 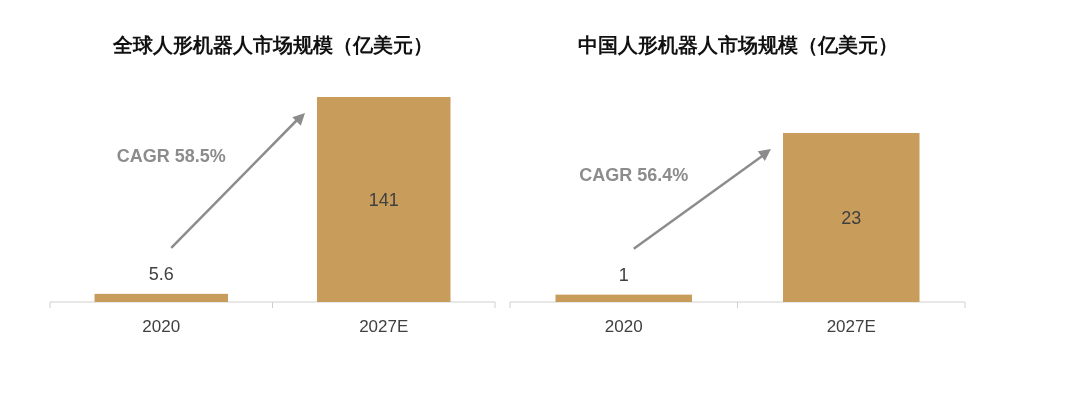 What do you see at coordinates (171, 156) in the screenshot?
I see `annotation: CAGR 58.5%` at bounding box center [171, 156].